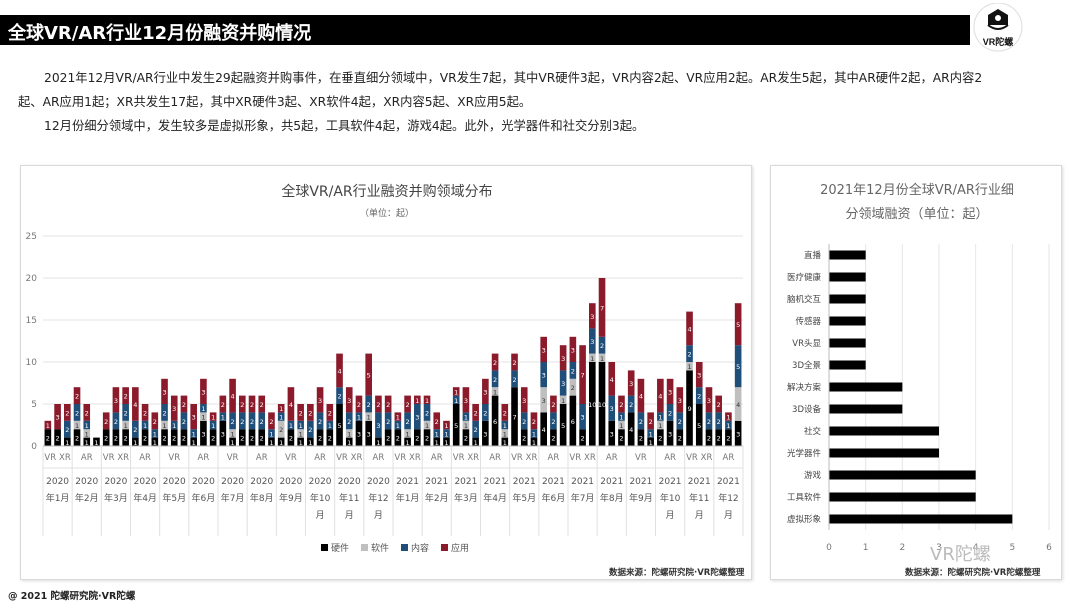 This screenshot has width=1080, height=608. Describe the element at coordinates (707, 458) in the screenshot. I see `group-label: XR` at that location.